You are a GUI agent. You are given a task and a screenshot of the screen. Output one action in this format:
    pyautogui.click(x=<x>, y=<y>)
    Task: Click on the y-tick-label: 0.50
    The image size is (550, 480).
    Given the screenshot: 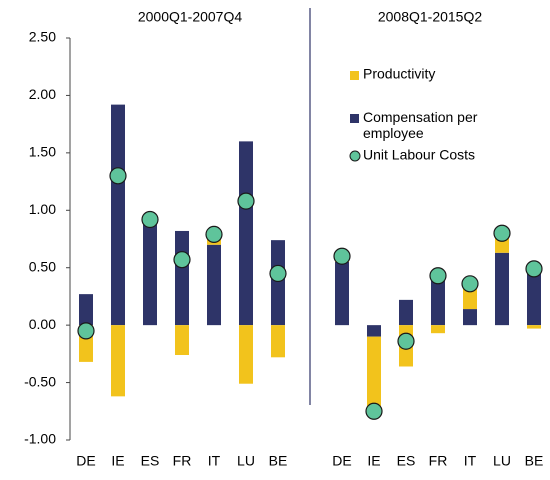 What is the action you would take?
    pyautogui.click(x=42, y=266)
    